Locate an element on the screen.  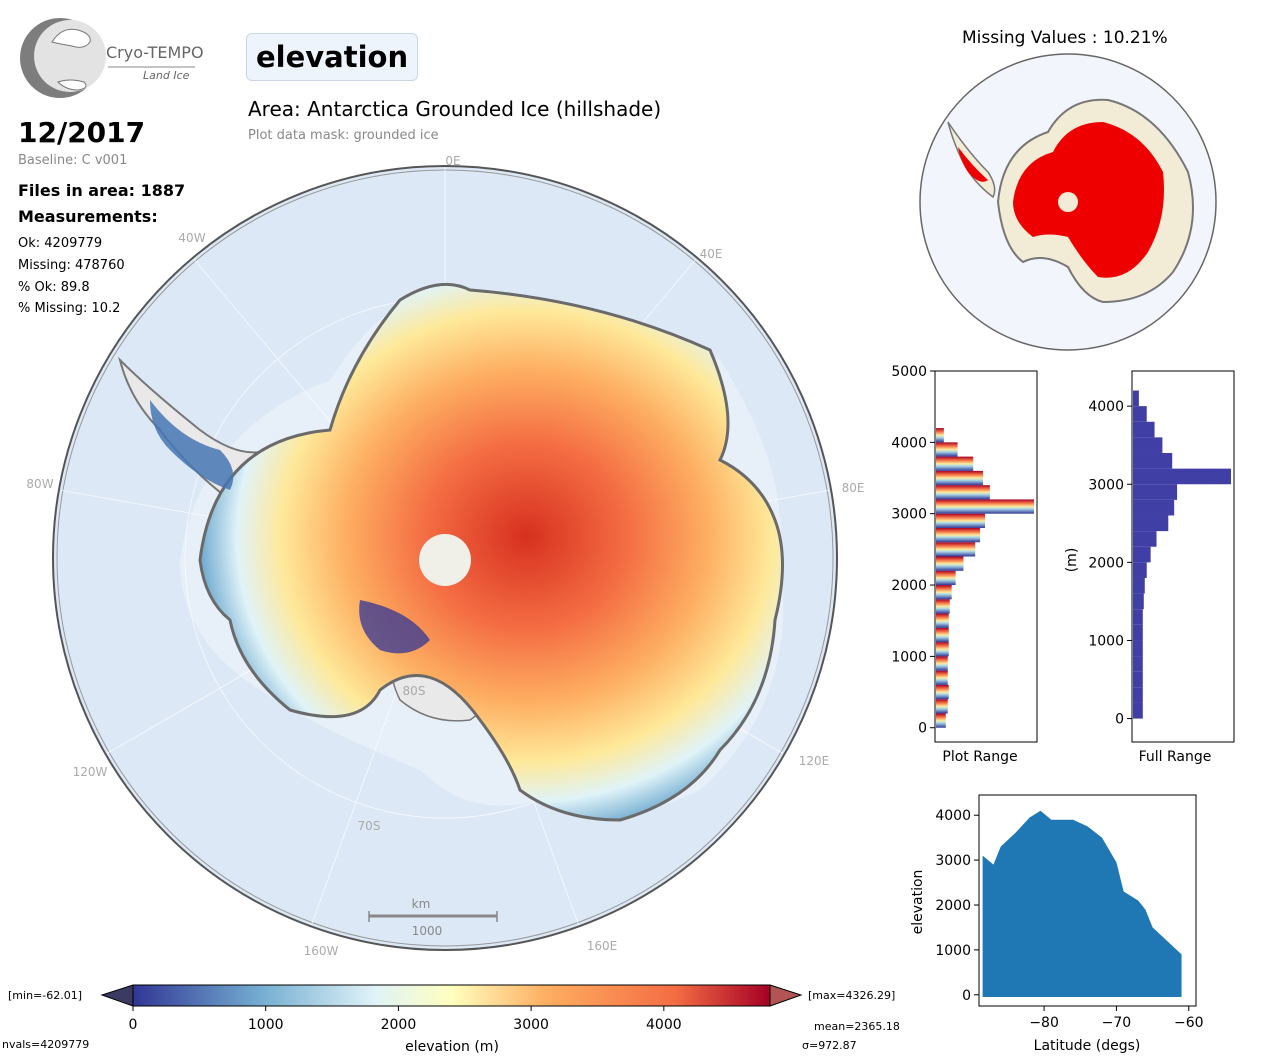
baseline-label: Baseline: C v001 is located at coordinates (73, 160).